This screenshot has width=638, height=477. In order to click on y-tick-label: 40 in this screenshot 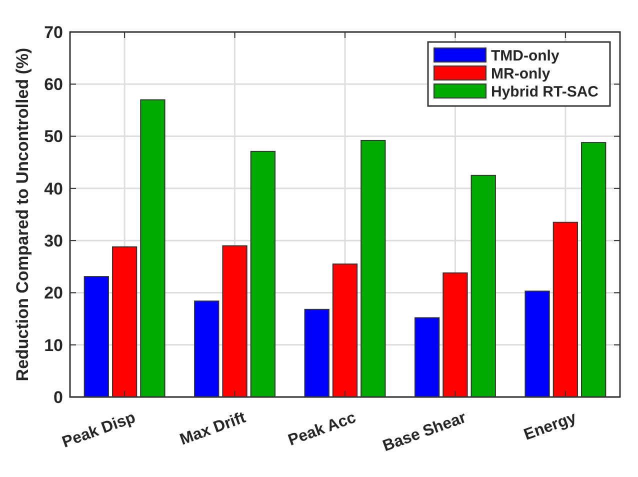, I will do `click(53, 188)`.